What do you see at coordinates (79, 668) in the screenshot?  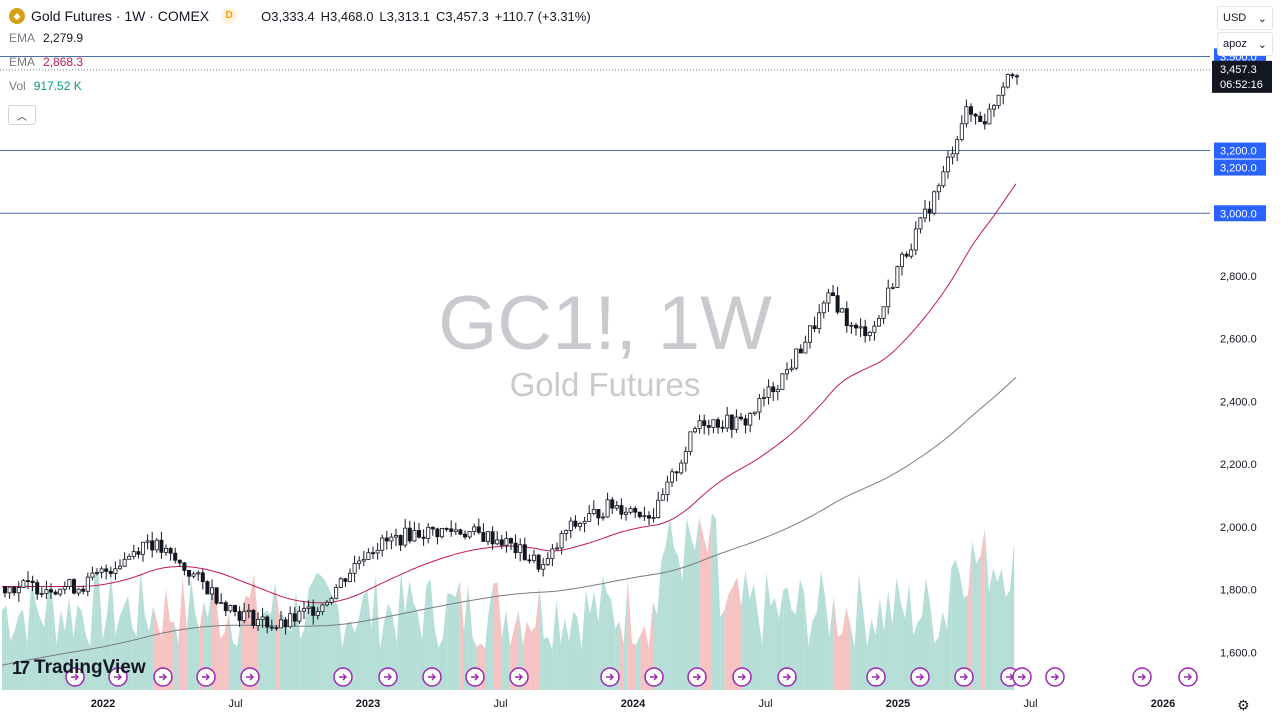 I see `tradingview-logo: 17 TradingView` at bounding box center [79, 668].